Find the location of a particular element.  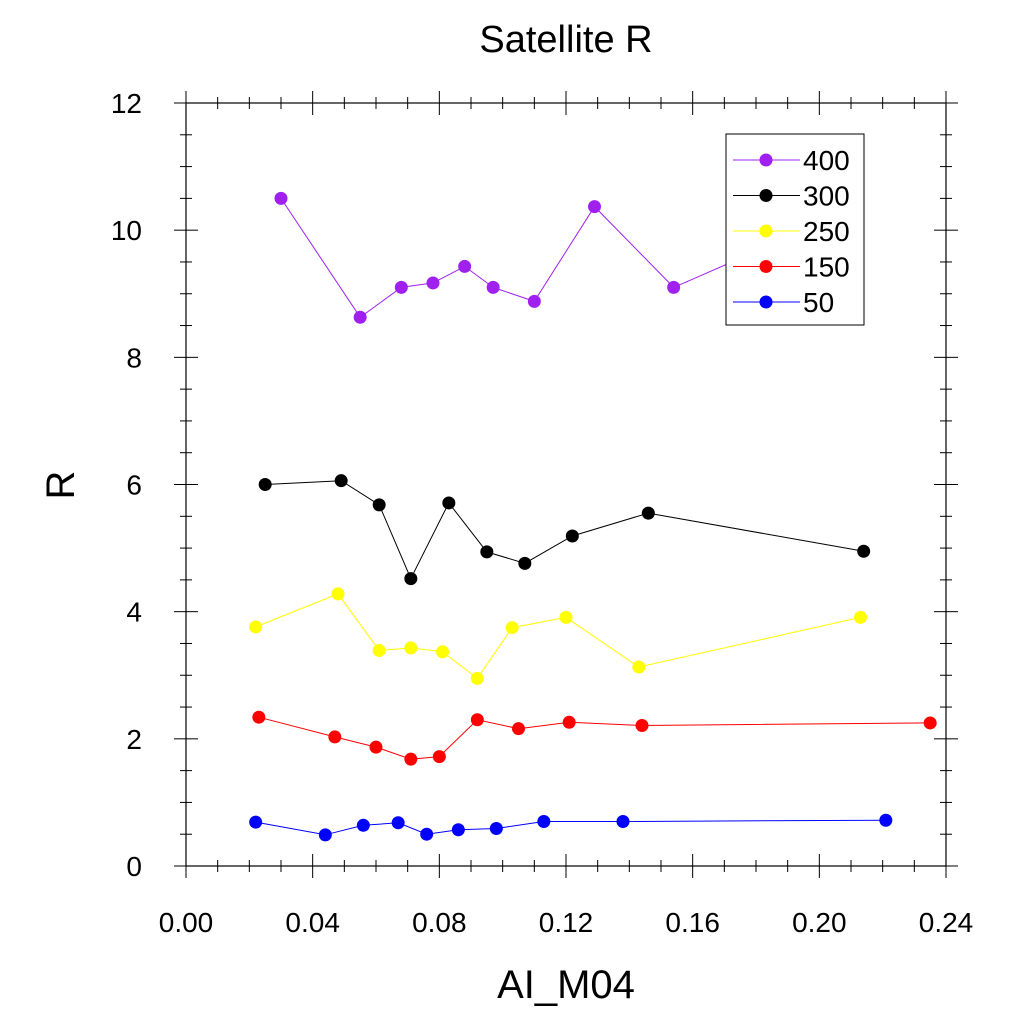

y-tick-label: 8 is located at coordinates (134, 357).